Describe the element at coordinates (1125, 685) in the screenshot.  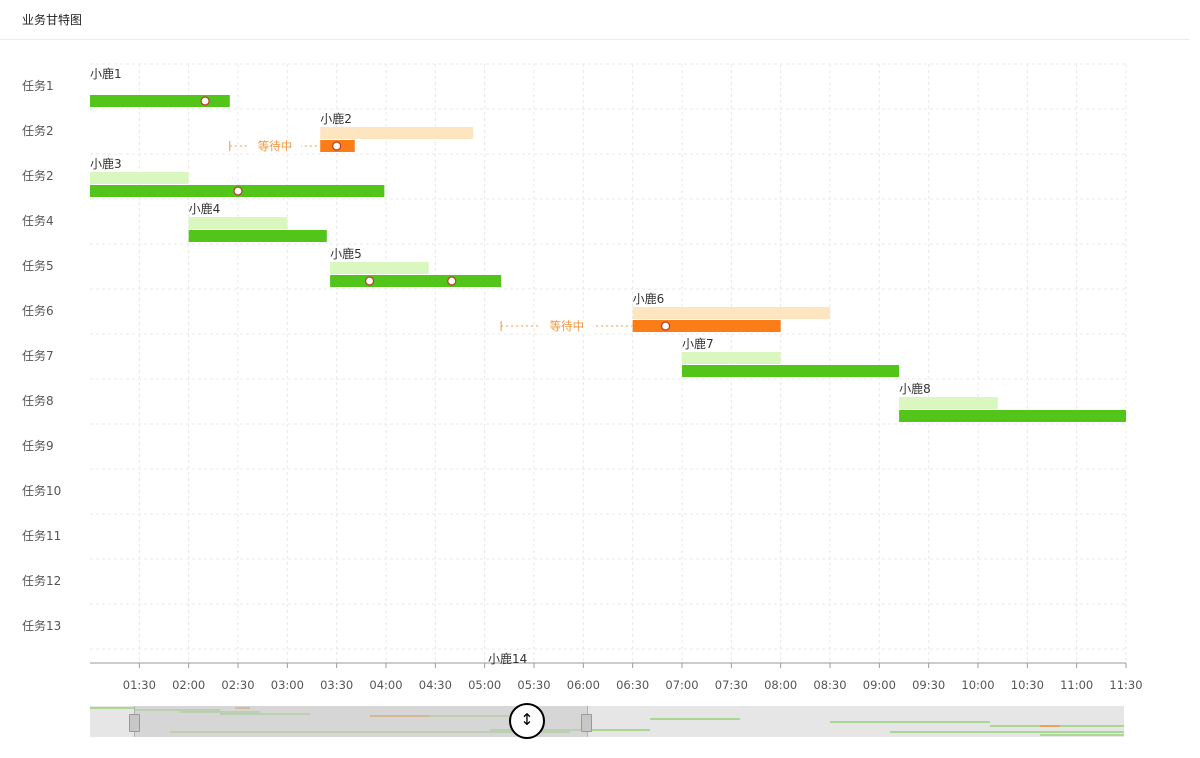
I see `x-tick-label: 11:30` at that location.